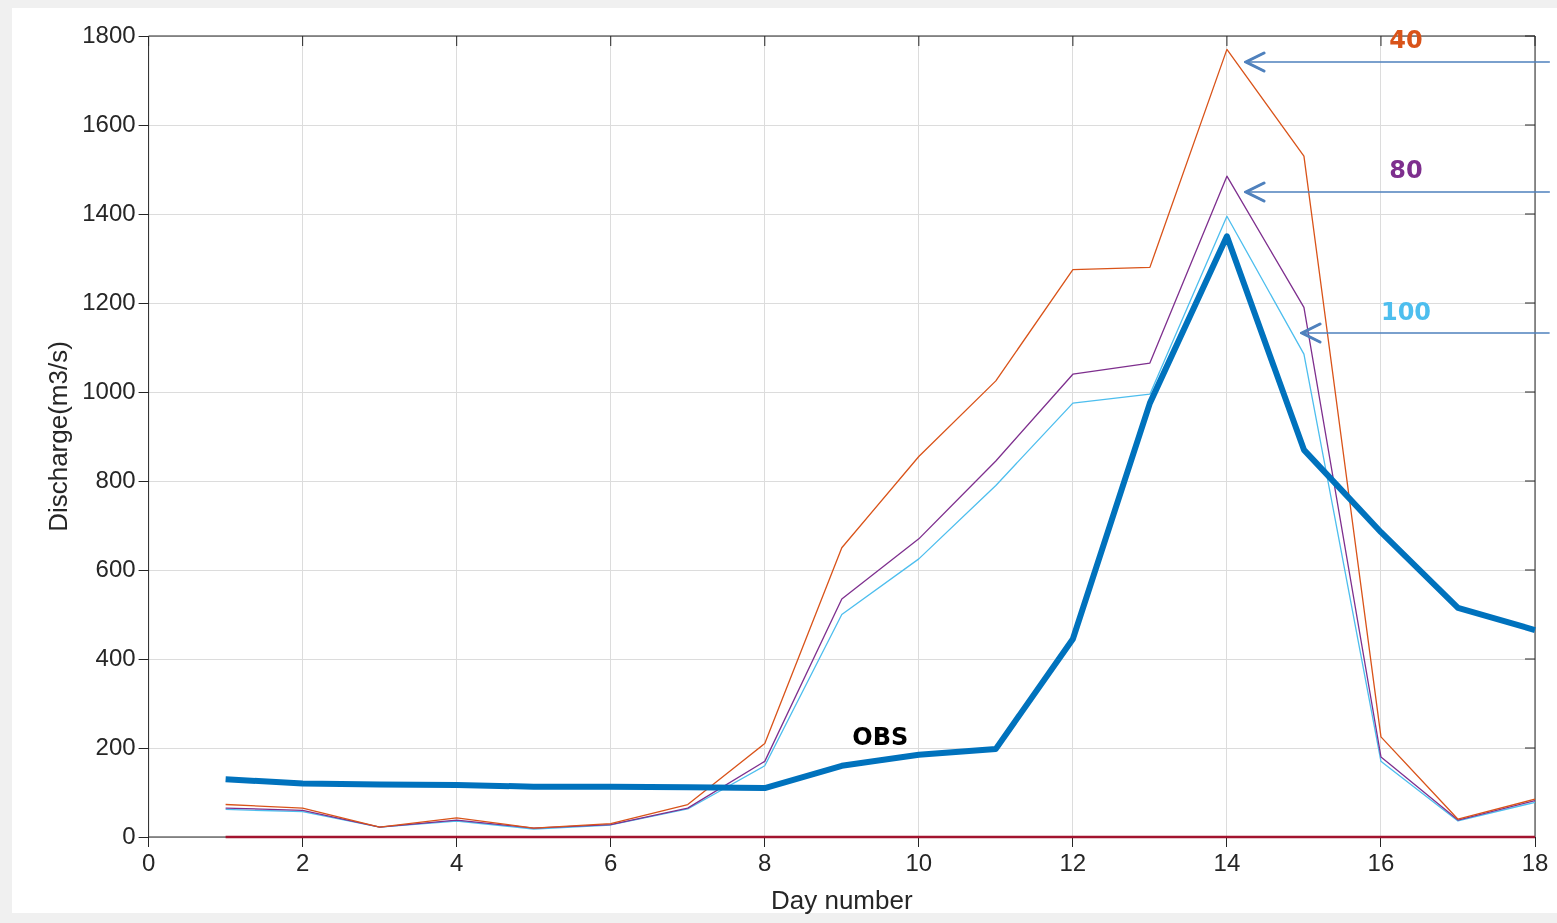 The image size is (1557, 923). What do you see at coordinates (1227, 863) in the screenshot?
I see `x-tick-label: 14` at bounding box center [1227, 863].